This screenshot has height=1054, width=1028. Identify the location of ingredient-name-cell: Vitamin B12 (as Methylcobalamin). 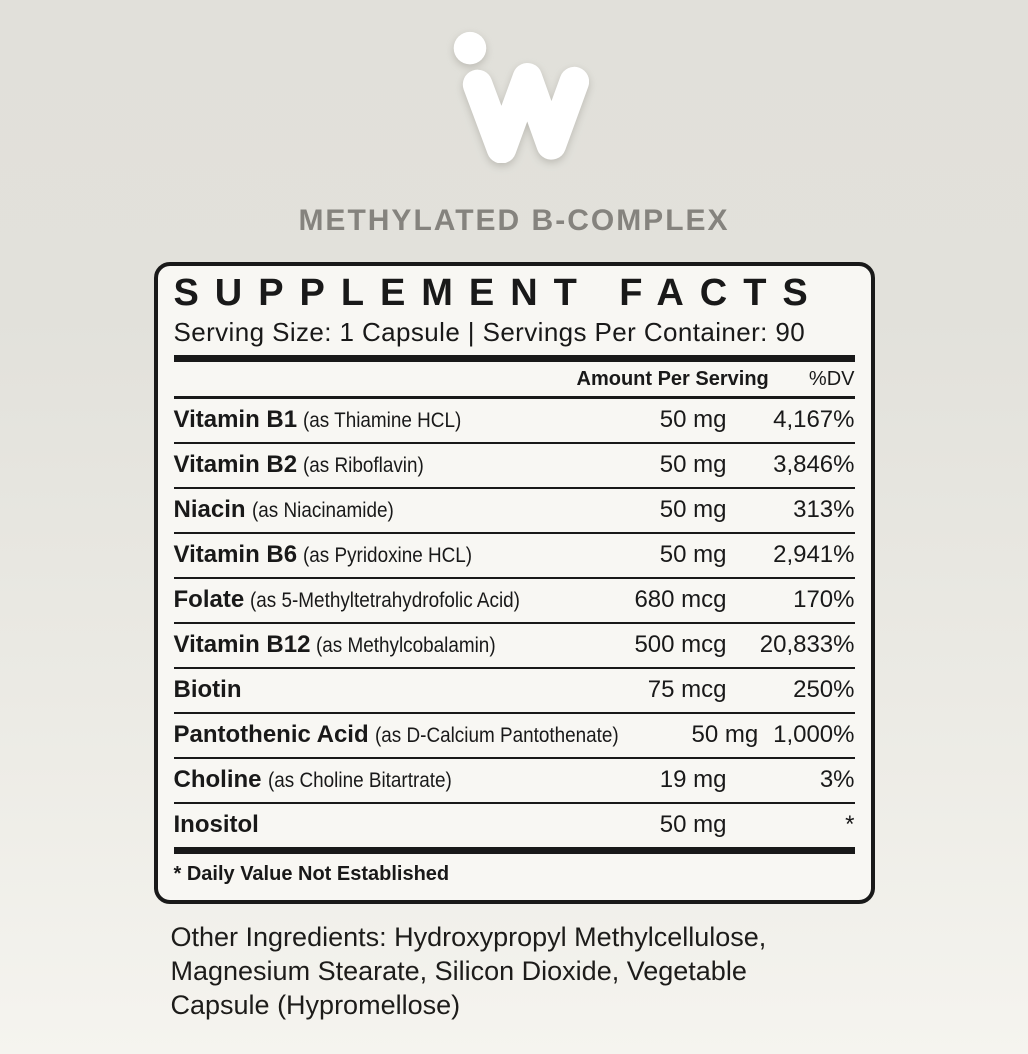
(375, 645).